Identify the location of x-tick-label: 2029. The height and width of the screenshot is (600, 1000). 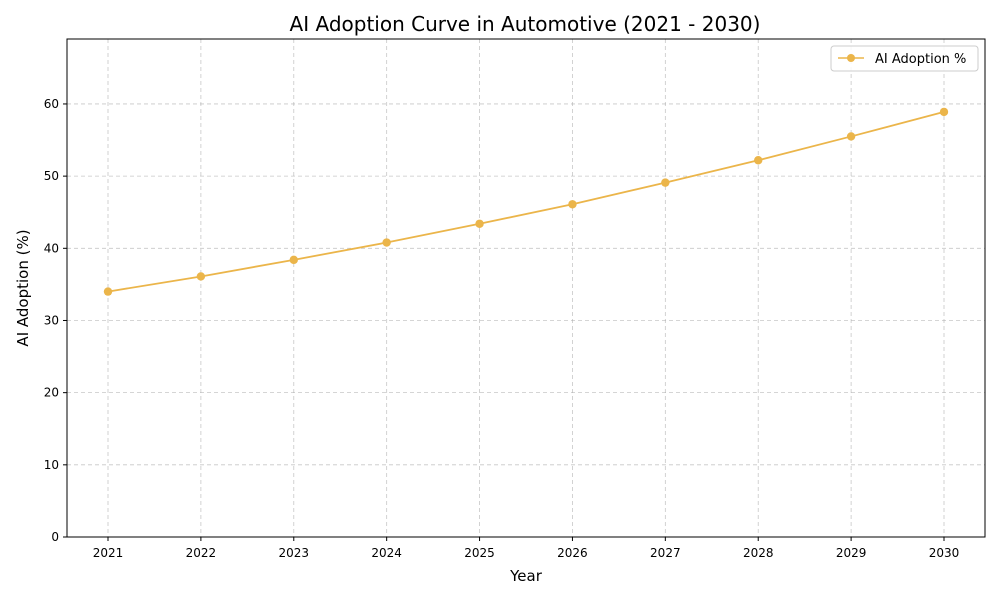
(851, 553).